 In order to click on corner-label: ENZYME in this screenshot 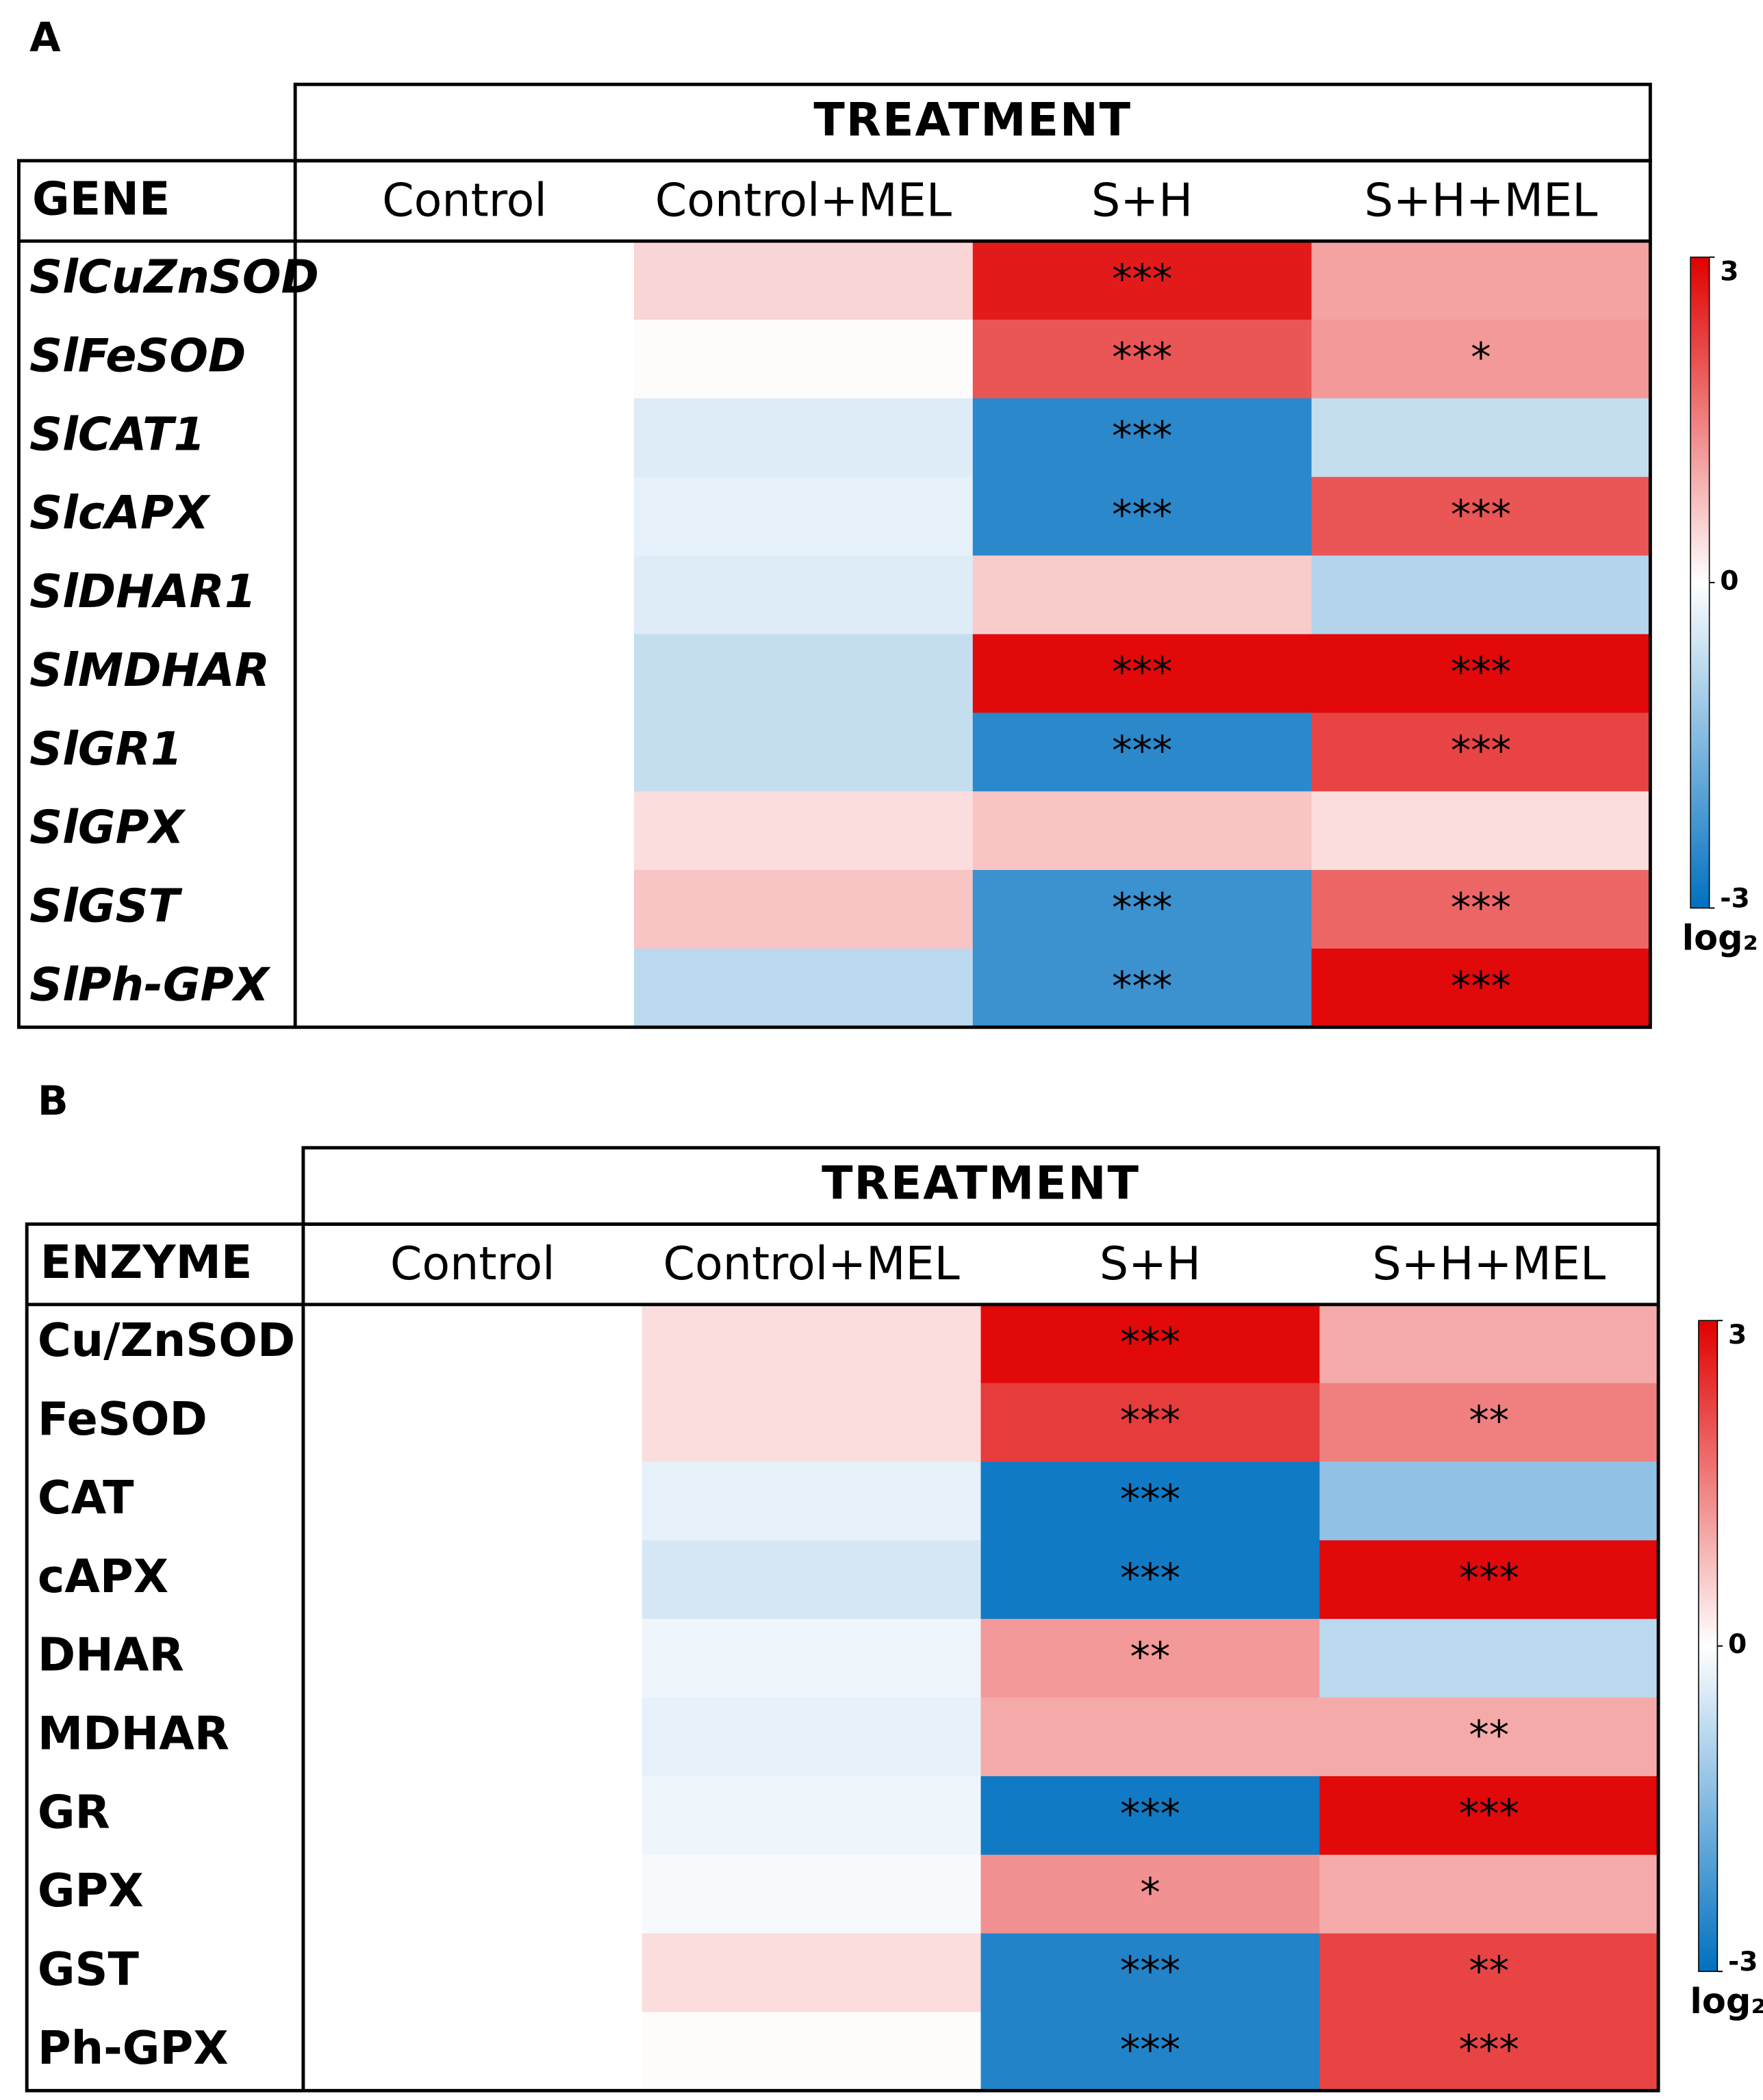, I will do `click(146, 1262)`.